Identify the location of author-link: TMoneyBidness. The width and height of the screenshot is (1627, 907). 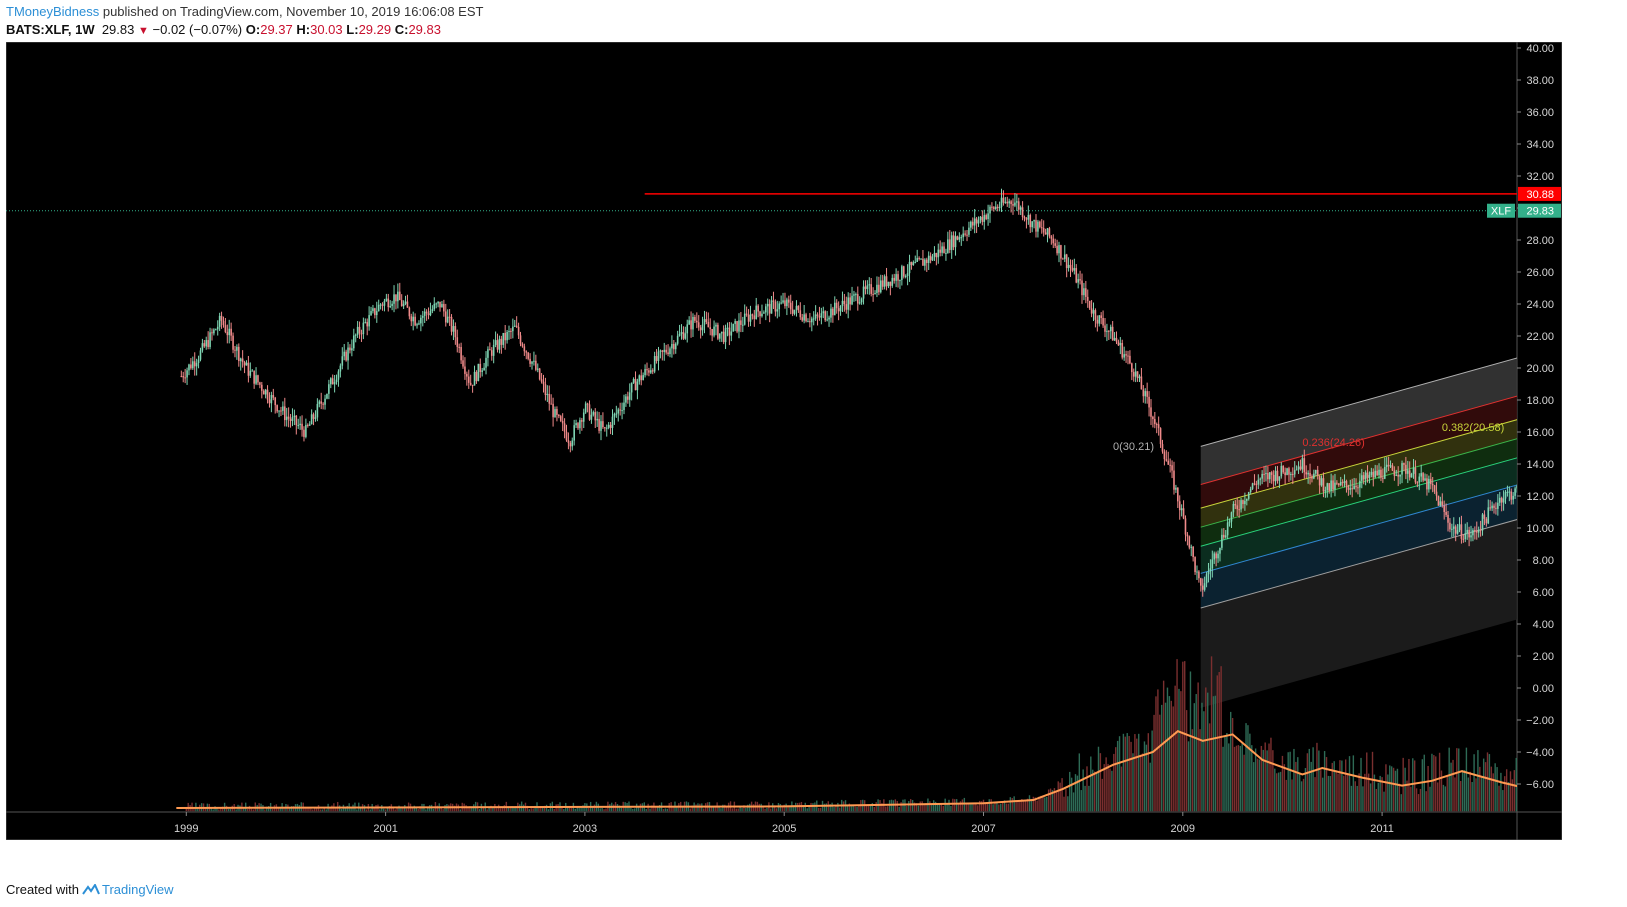
(53, 11).